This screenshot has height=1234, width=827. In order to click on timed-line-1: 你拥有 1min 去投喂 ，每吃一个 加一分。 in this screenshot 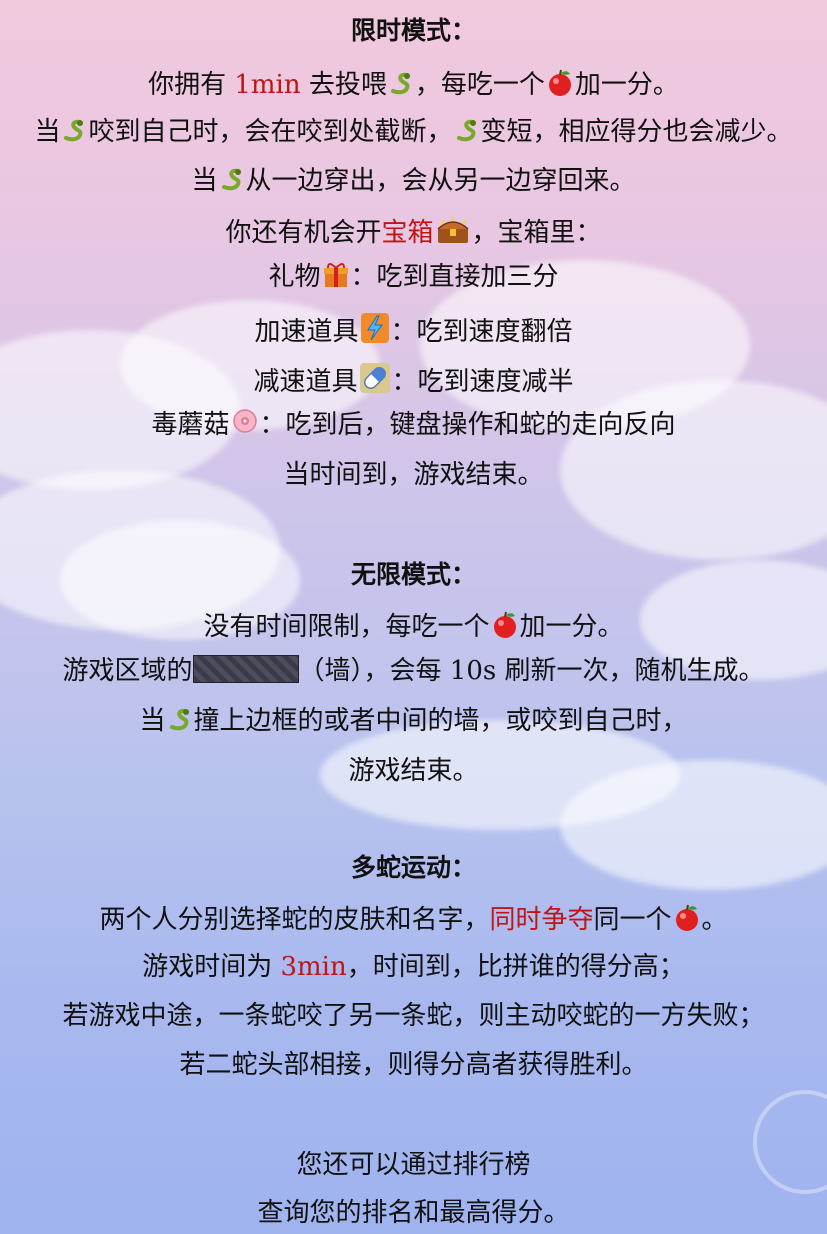, I will do `click(413, 84)`.